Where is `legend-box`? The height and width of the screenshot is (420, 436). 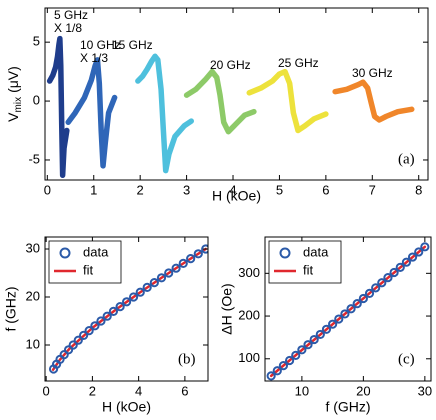
legend-box is located at coordinates (305, 262).